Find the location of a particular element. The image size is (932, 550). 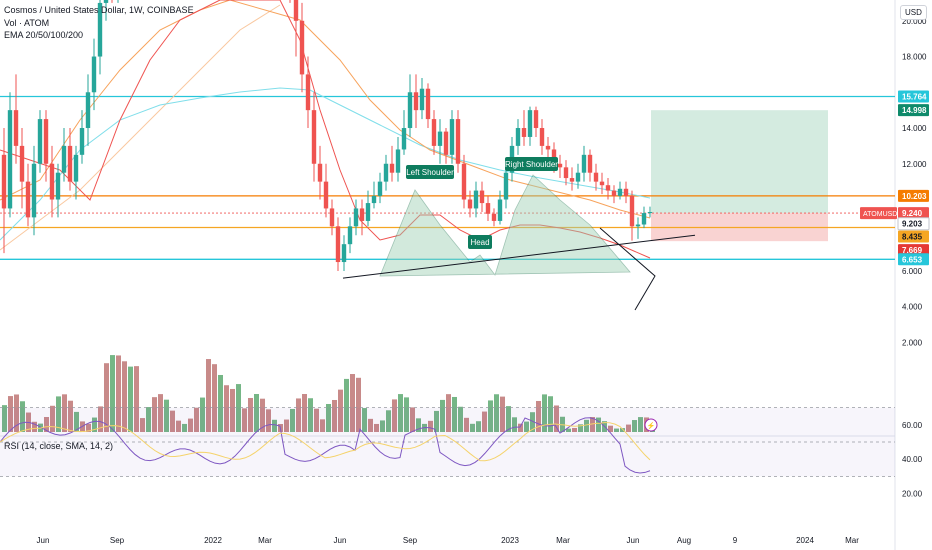

x-tick-label: Aug is located at coordinates (684, 540).